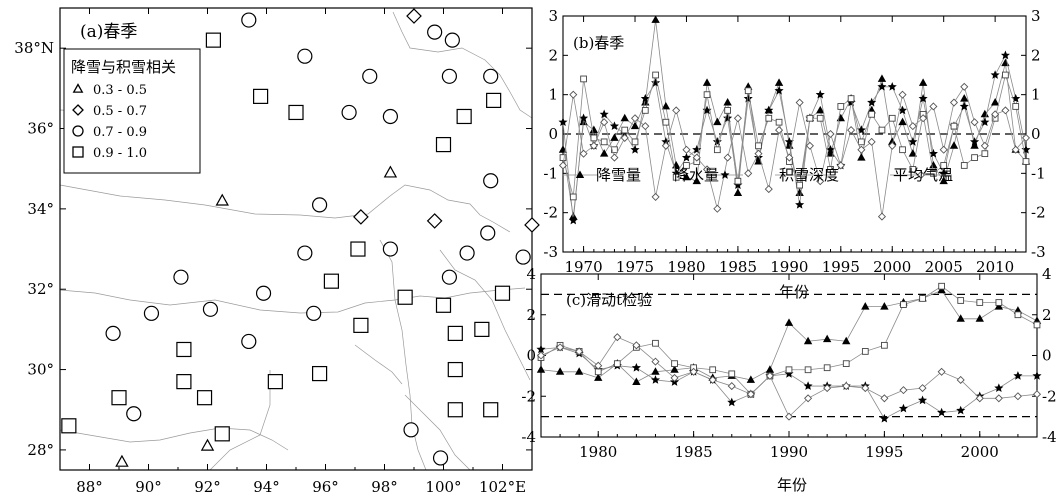  I want to click on y-tick-label-right: 2, so click(1036, 55).